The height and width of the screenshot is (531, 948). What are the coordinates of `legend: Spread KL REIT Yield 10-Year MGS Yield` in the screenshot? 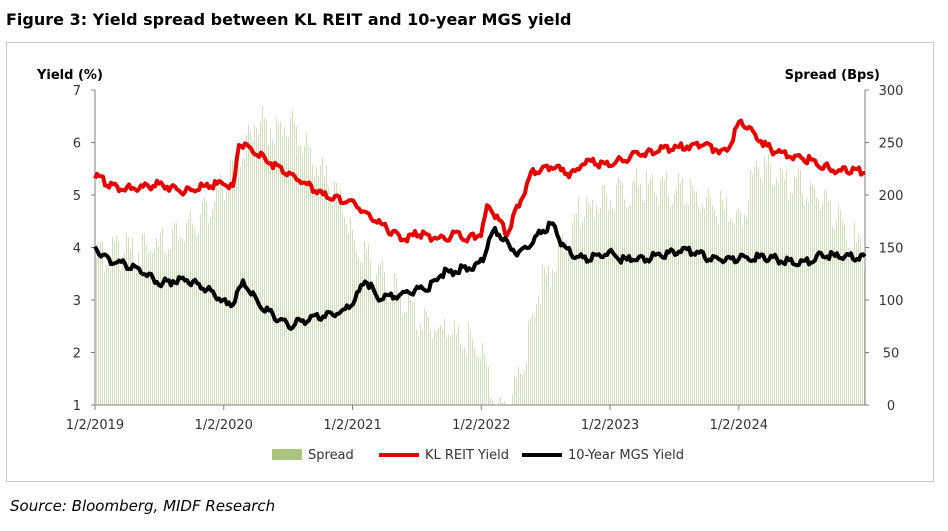 It's located at (478, 455).